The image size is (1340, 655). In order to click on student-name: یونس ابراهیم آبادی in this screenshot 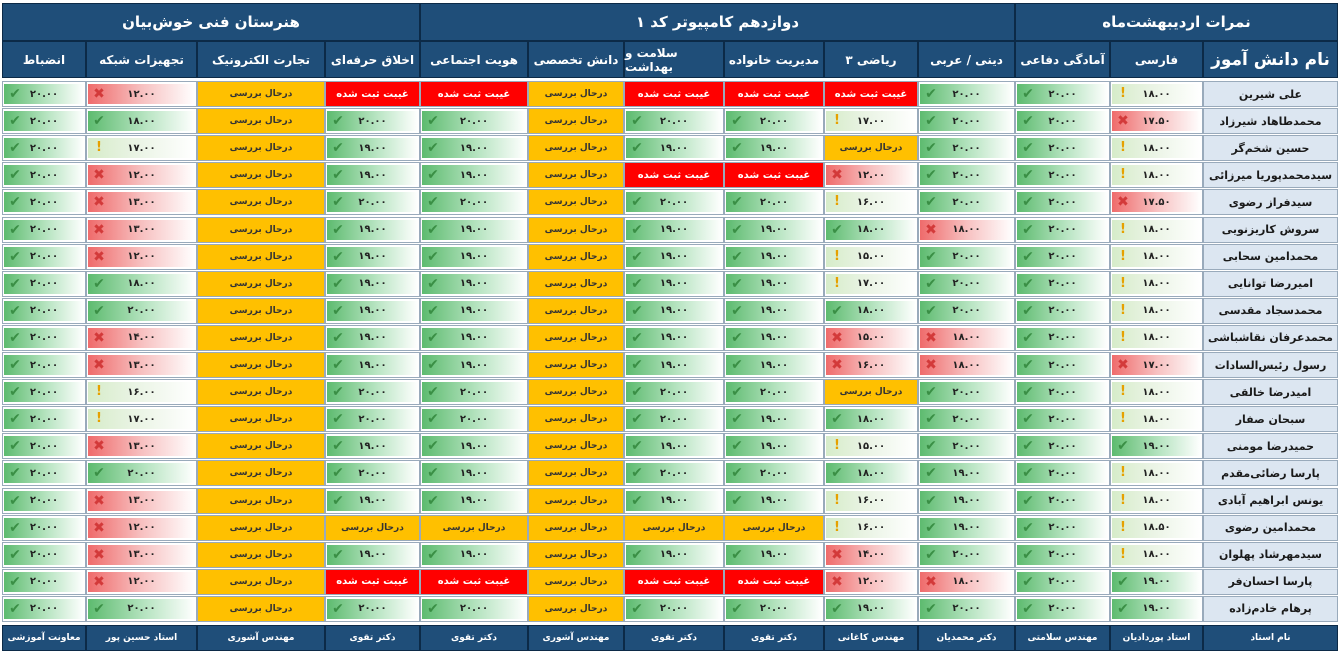, I will do `click(1270, 500)`.